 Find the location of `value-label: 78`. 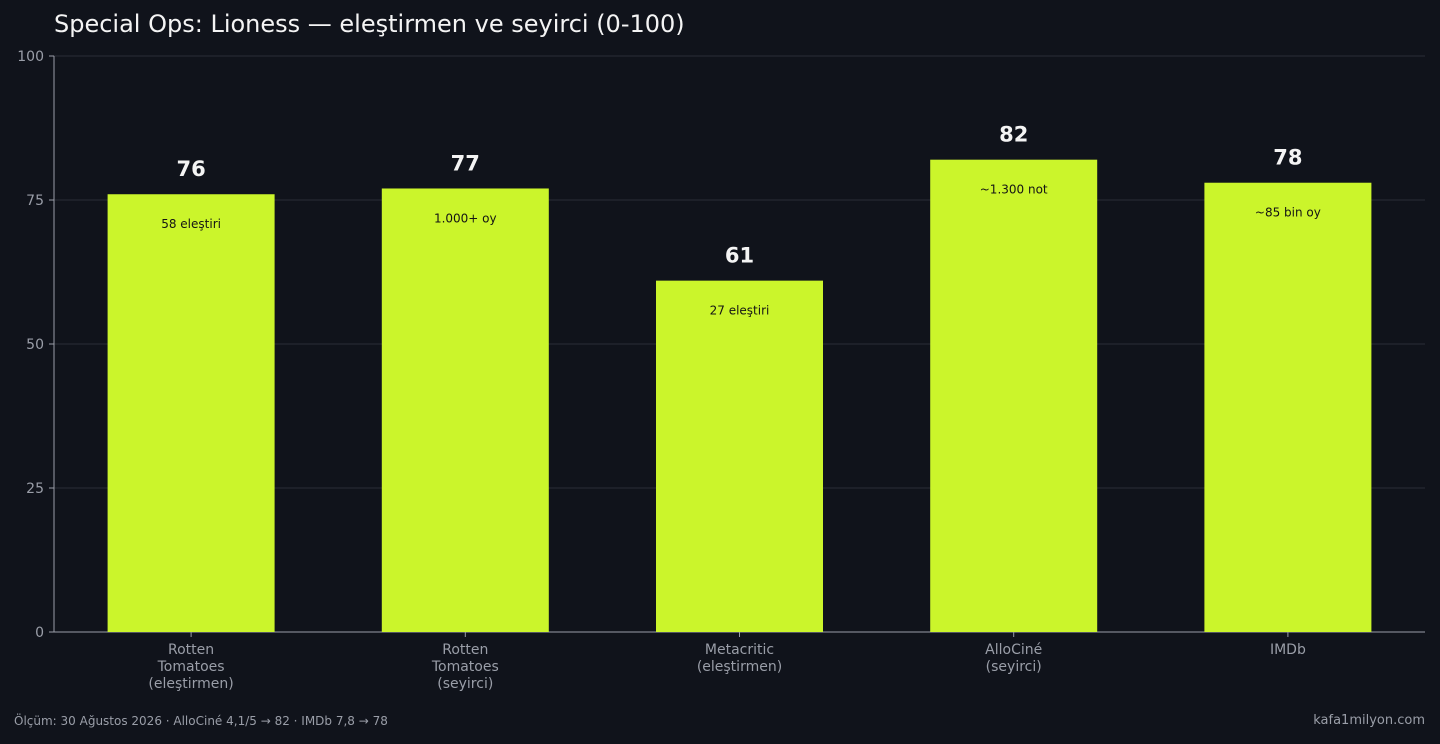

value-label: 78 is located at coordinates (1287, 158).